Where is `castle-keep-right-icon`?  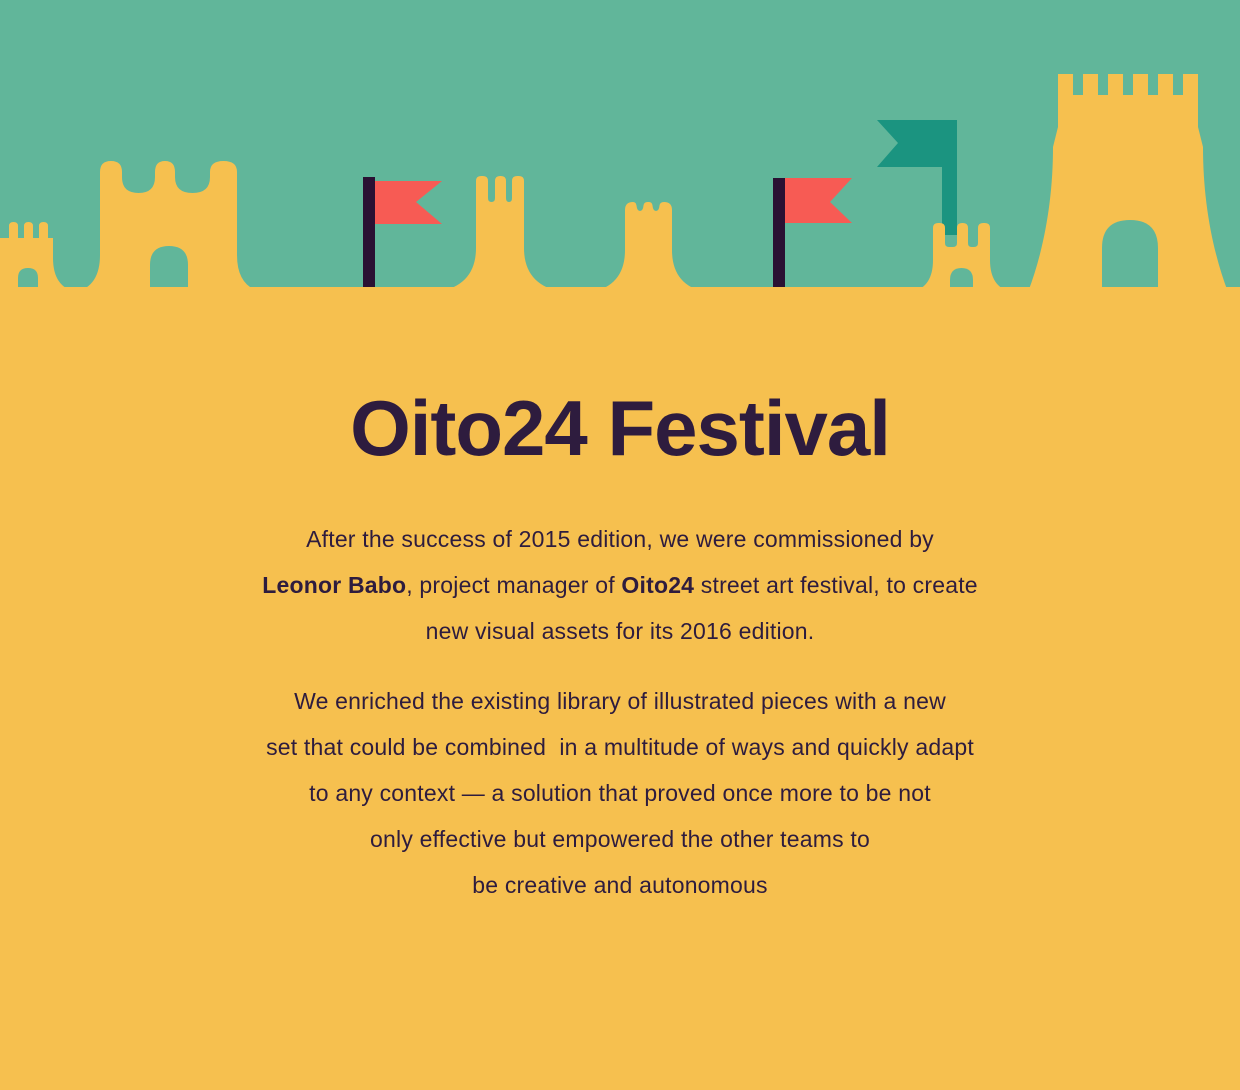
castle-keep-right-icon is located at coordinates (1128, 183).